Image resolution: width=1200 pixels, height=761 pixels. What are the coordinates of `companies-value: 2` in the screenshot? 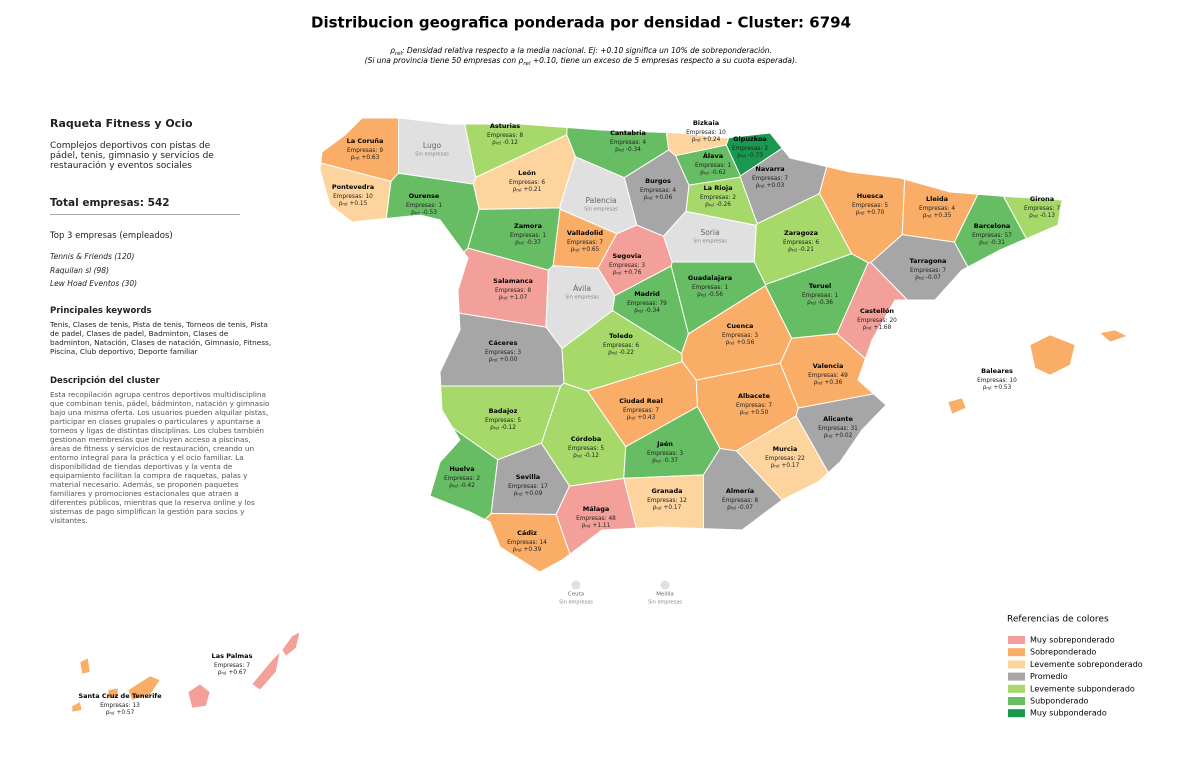 It's located at (478, 479).